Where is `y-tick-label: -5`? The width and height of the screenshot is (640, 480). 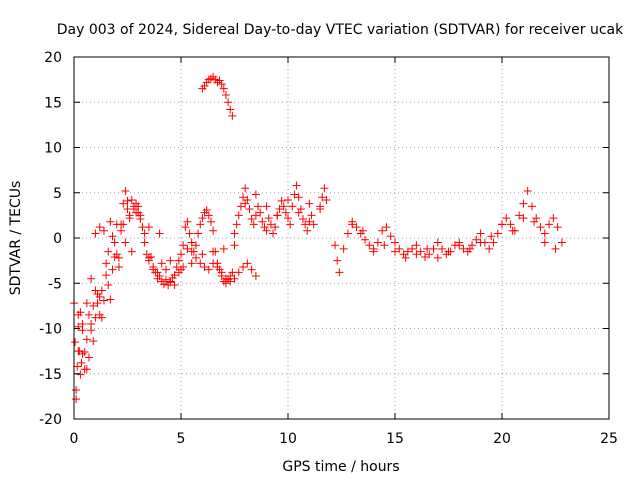
y-tick-label: -5 is located at coordinates (55, 284).